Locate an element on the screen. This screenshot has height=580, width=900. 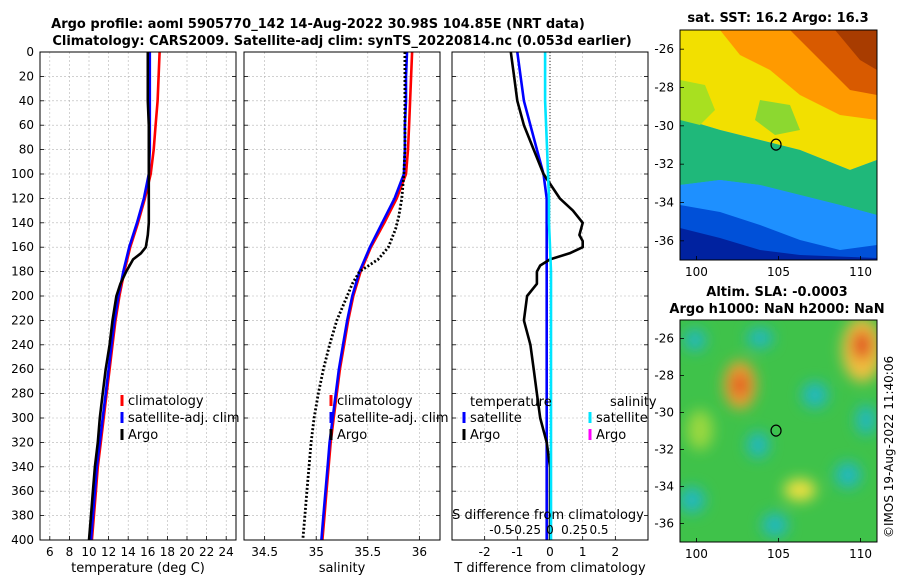
sst-axes-ytick-label: -28 is located at coordinates (664, 88).